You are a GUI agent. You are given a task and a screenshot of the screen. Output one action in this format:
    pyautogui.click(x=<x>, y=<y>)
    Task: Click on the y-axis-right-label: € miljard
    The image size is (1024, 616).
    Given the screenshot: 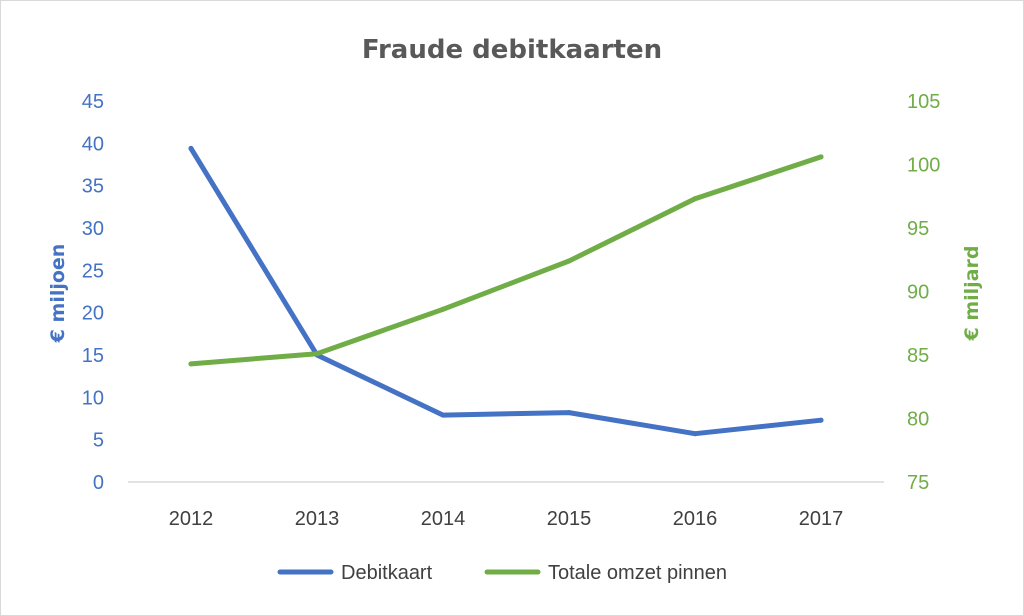 What is the action you would take?
    pyautogui.click(x=972, y=294)
    